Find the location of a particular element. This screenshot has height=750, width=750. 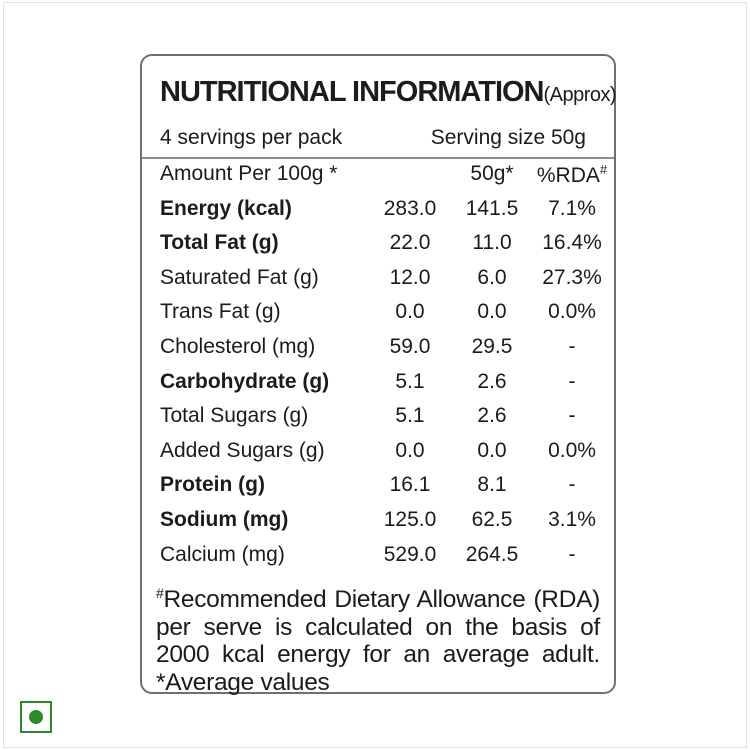

rda-value: 7.1% is located at coordinates (572, 208).